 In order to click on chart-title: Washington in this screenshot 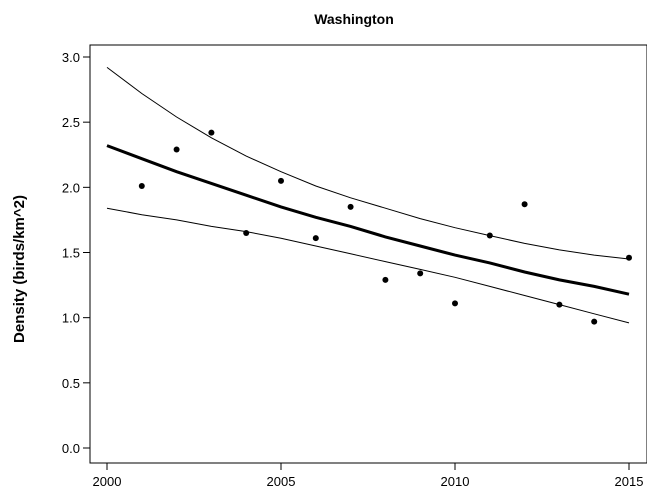, I will do `click(354, 19)`.